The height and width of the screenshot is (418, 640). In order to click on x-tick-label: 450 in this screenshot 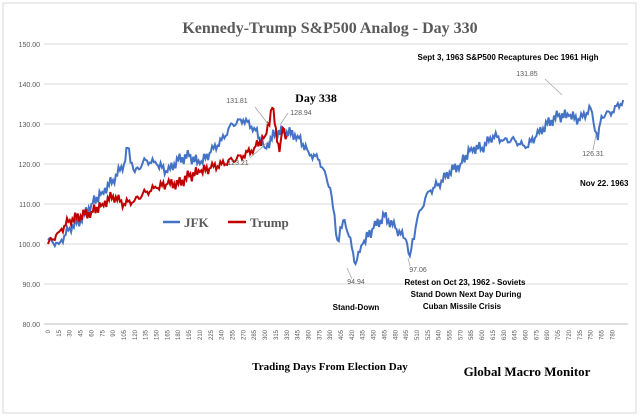, I will do `click(375, 334)`.